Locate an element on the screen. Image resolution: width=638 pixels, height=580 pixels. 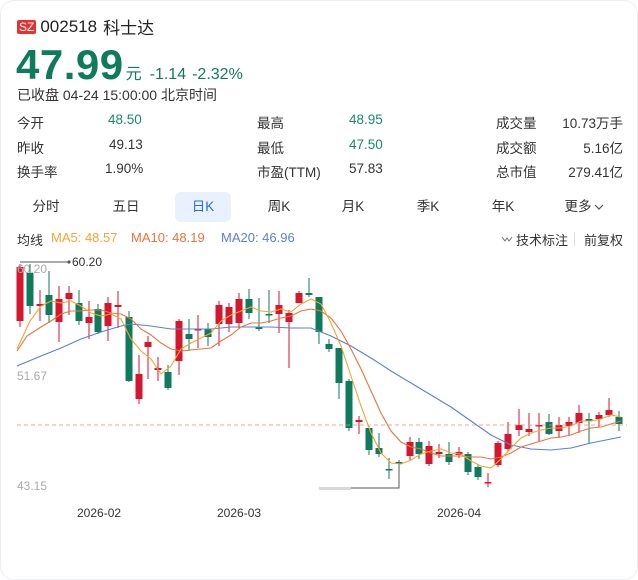
stock-code: 002518 is located at coordinates (69, 26).